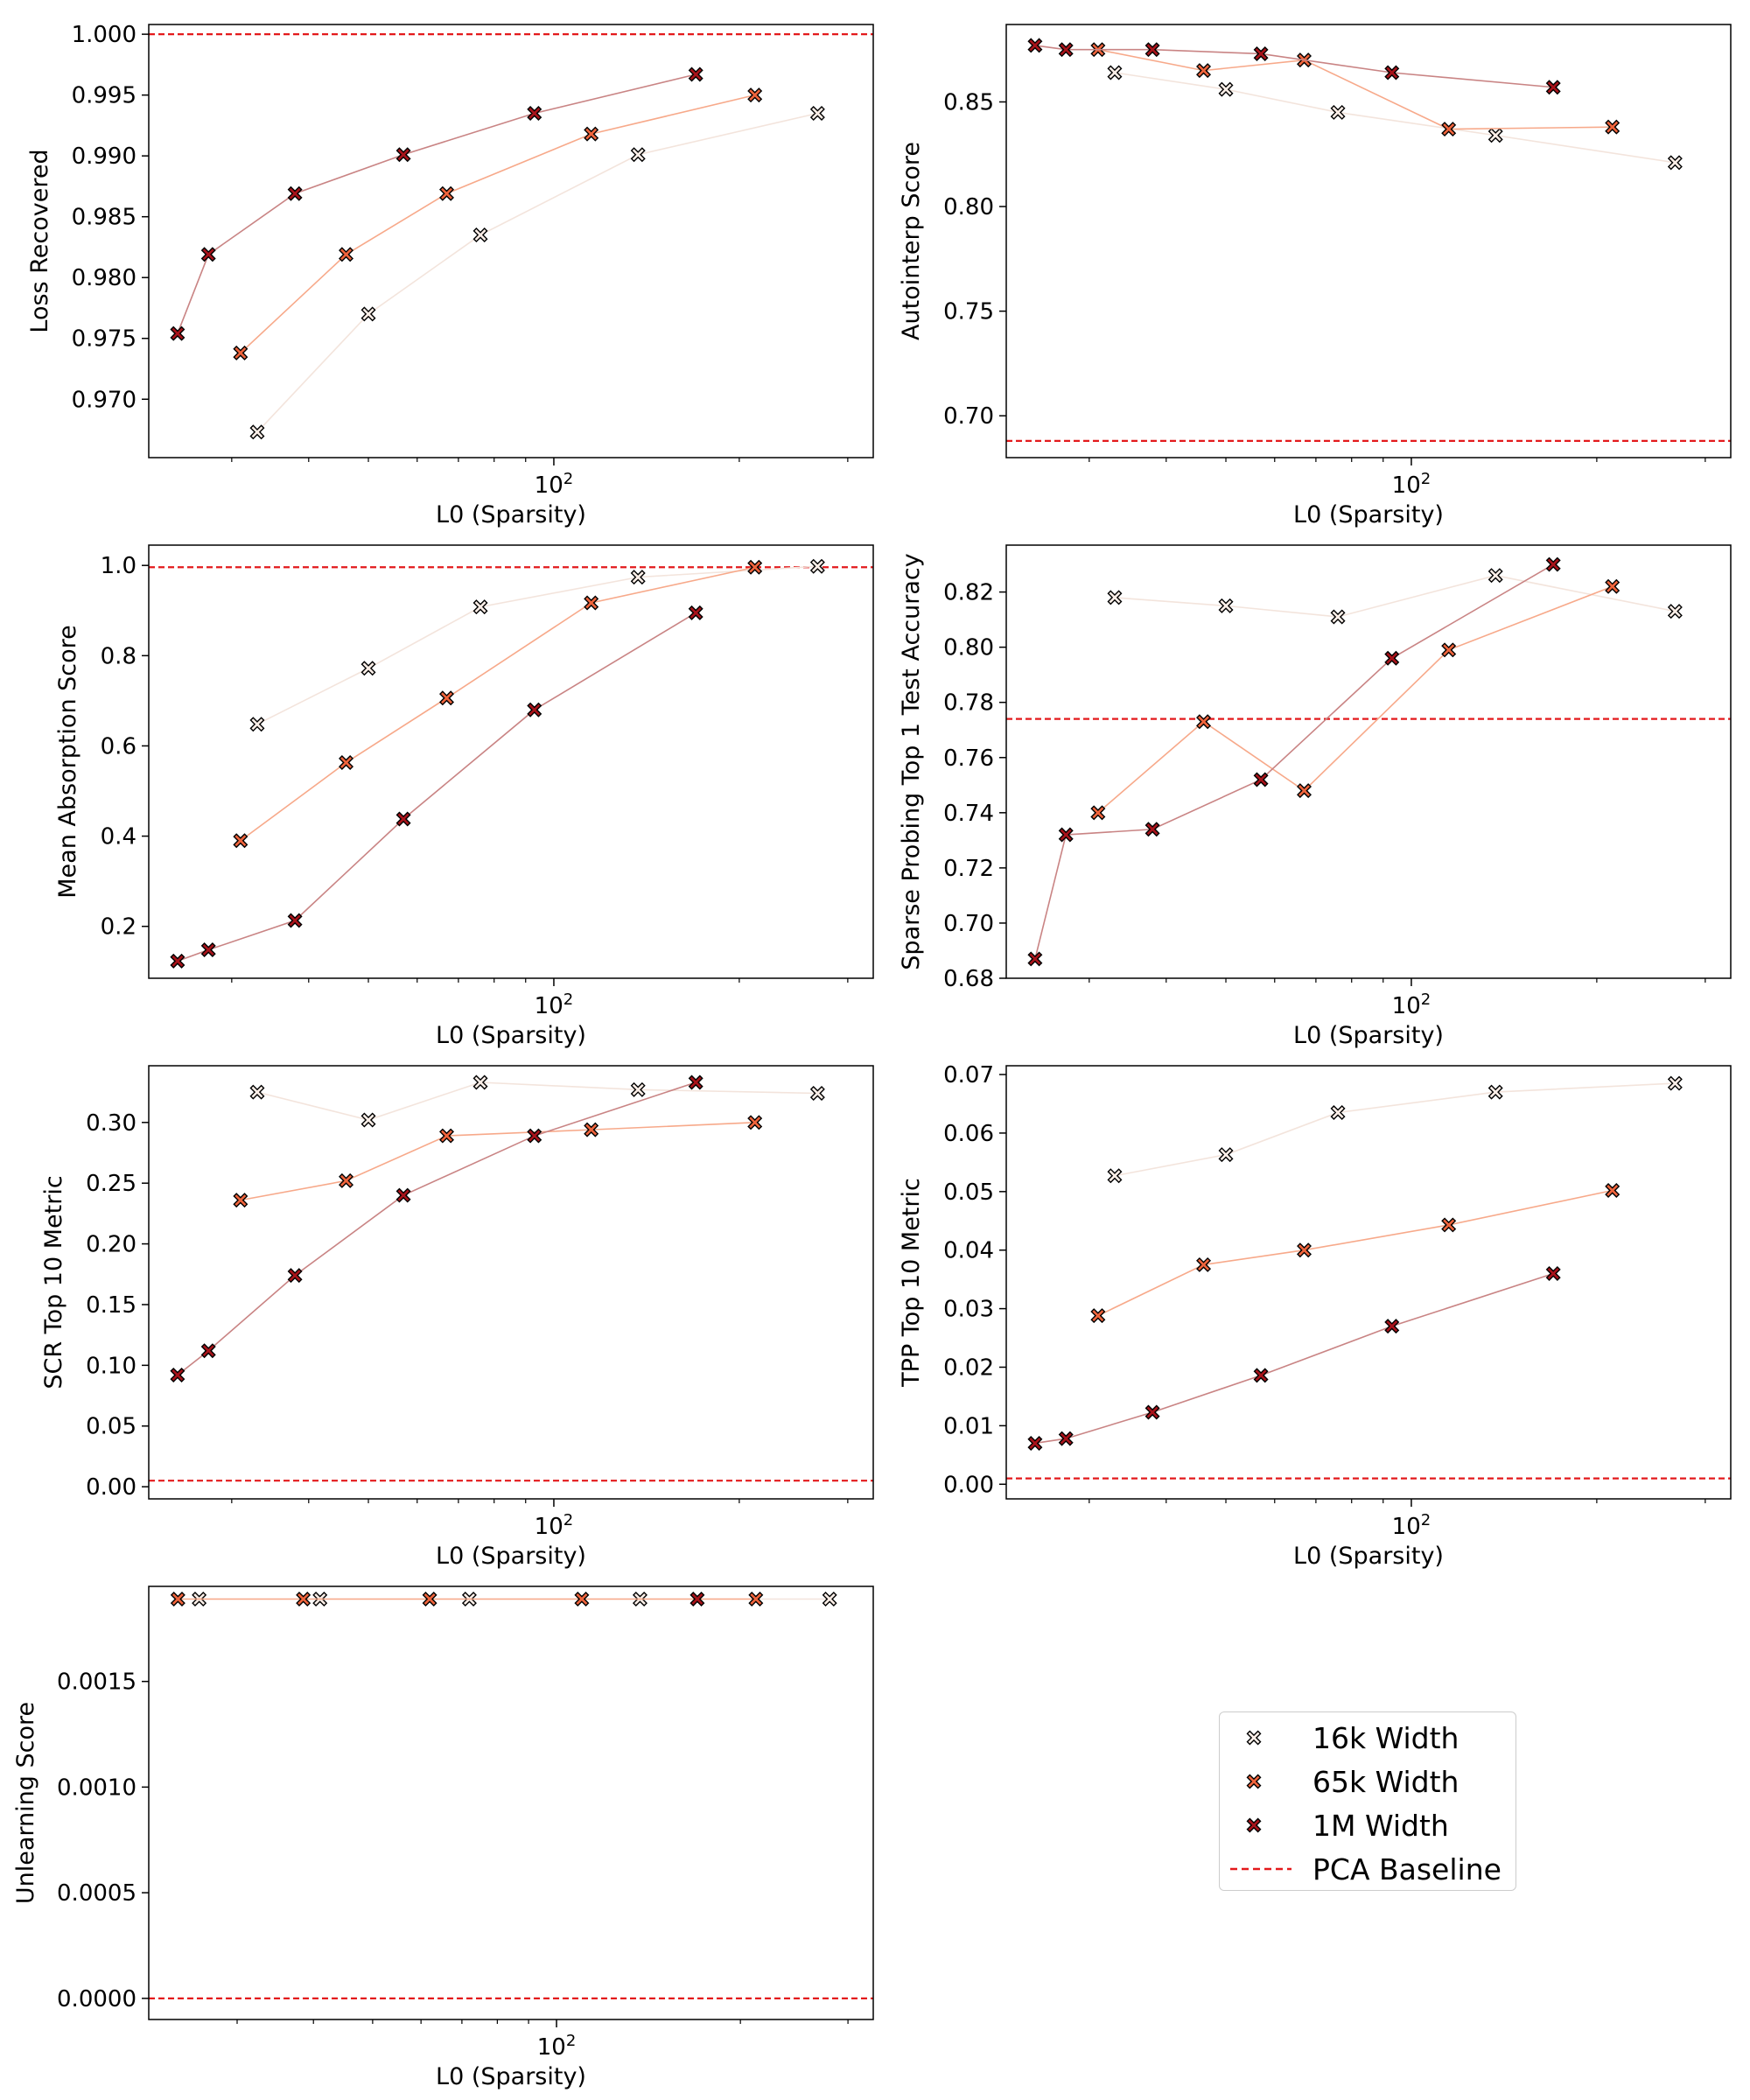  What do you see at coordinates (968, 979) in the screenshot?
I see `panel-4-ytick-label: 0.68` at bounding box center [968, 979].